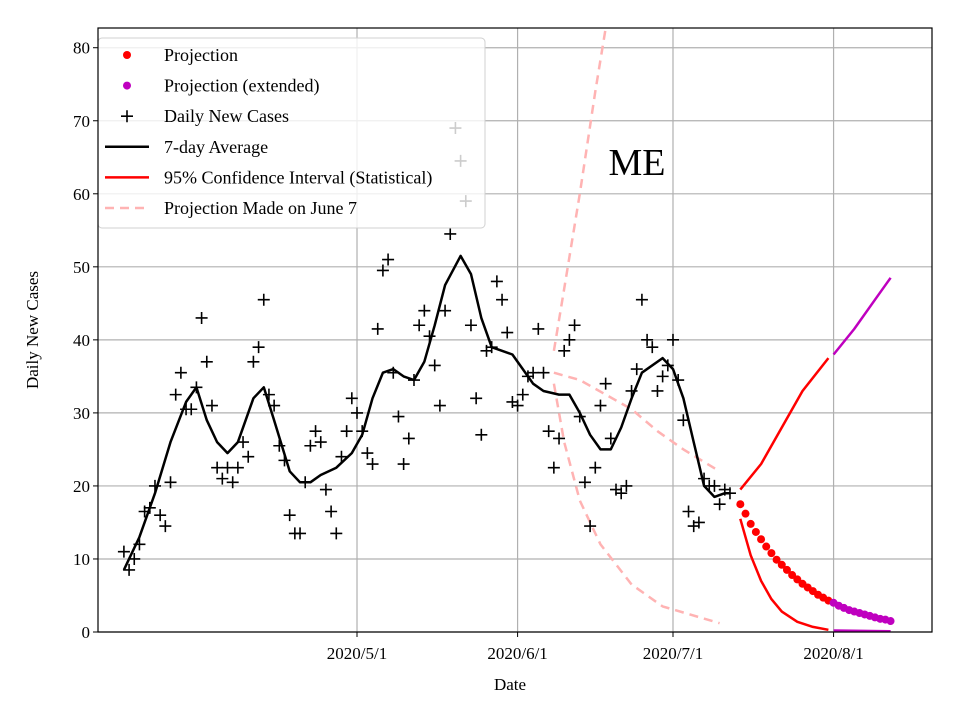  What do you see at coordinates (784, 424) in the screenshot?
I see `ci-upper-line` at bounding box center [784, 424].